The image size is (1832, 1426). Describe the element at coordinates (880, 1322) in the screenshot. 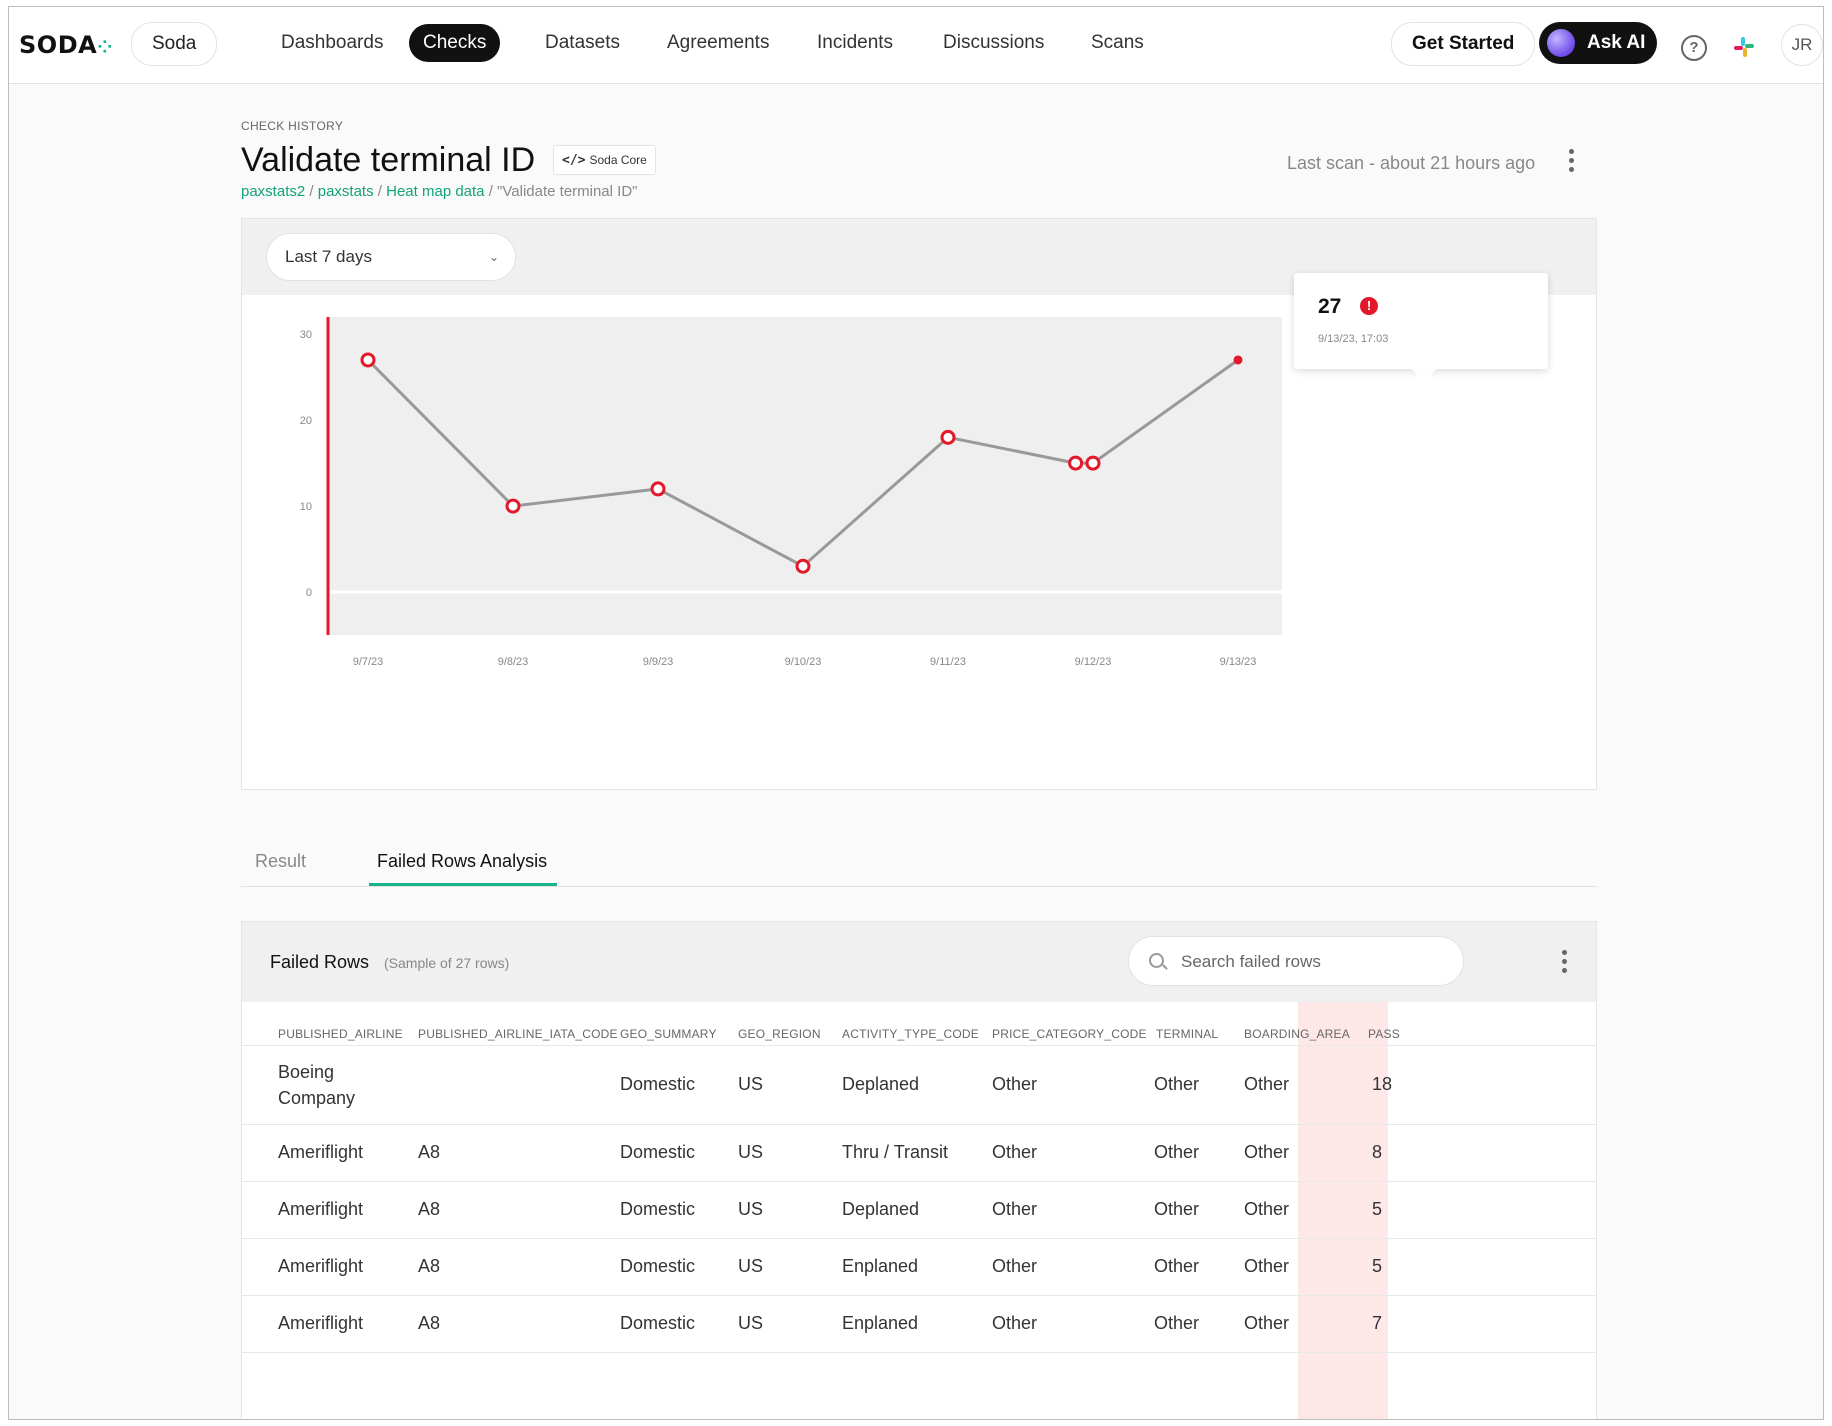

I see `table-cell-activity-type: Enplaned` at that location.